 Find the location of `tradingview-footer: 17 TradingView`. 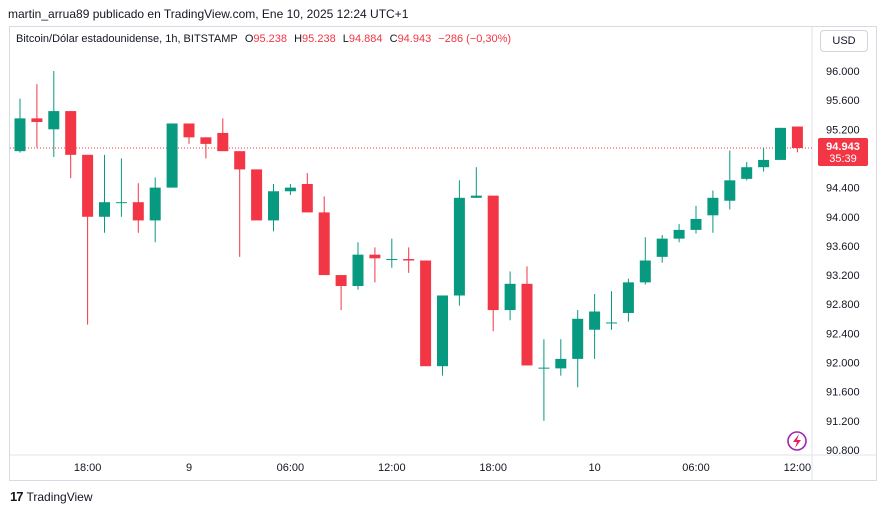

tradingview-footer: 17 TradingView is located at coordinates (51, 496).